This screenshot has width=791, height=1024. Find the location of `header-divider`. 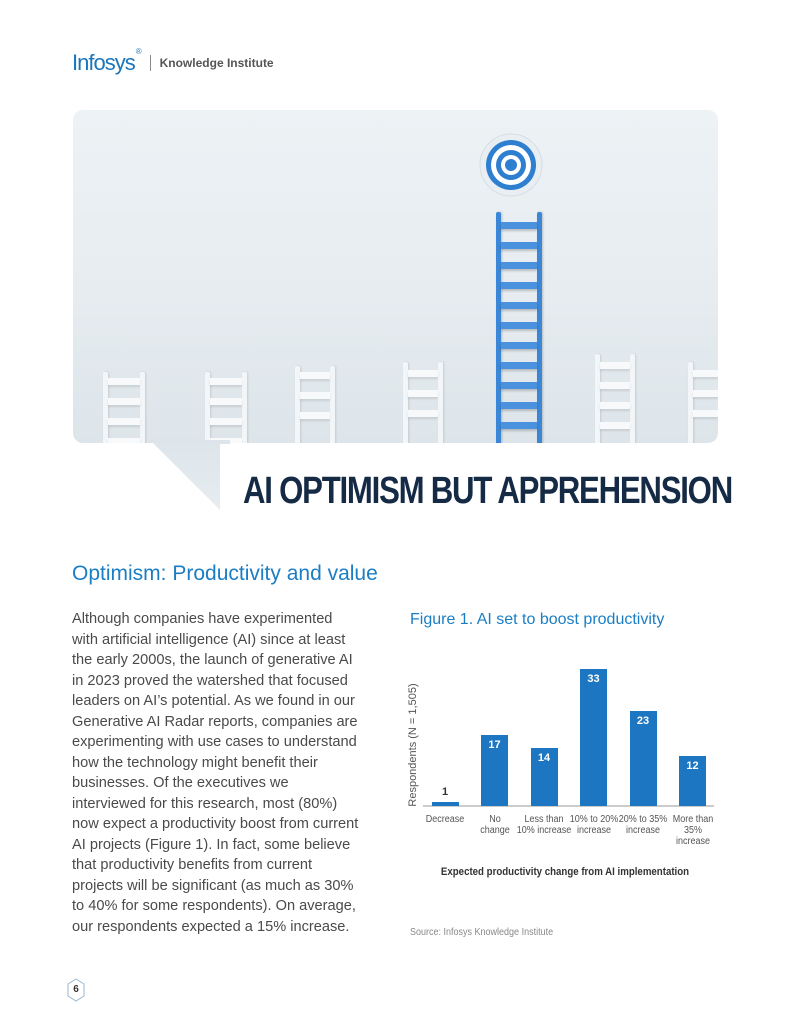

header-divider is located at coordinates (150, 63).